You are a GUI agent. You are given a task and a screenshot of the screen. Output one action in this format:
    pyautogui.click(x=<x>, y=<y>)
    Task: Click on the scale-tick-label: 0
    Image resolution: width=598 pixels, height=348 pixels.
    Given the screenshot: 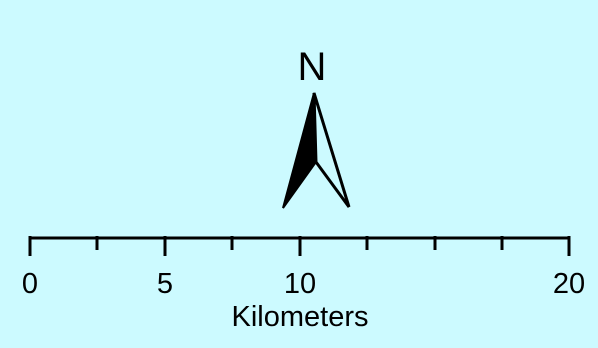 What is the action you would take?
    pyautogui.click(x=30, y=284)
    